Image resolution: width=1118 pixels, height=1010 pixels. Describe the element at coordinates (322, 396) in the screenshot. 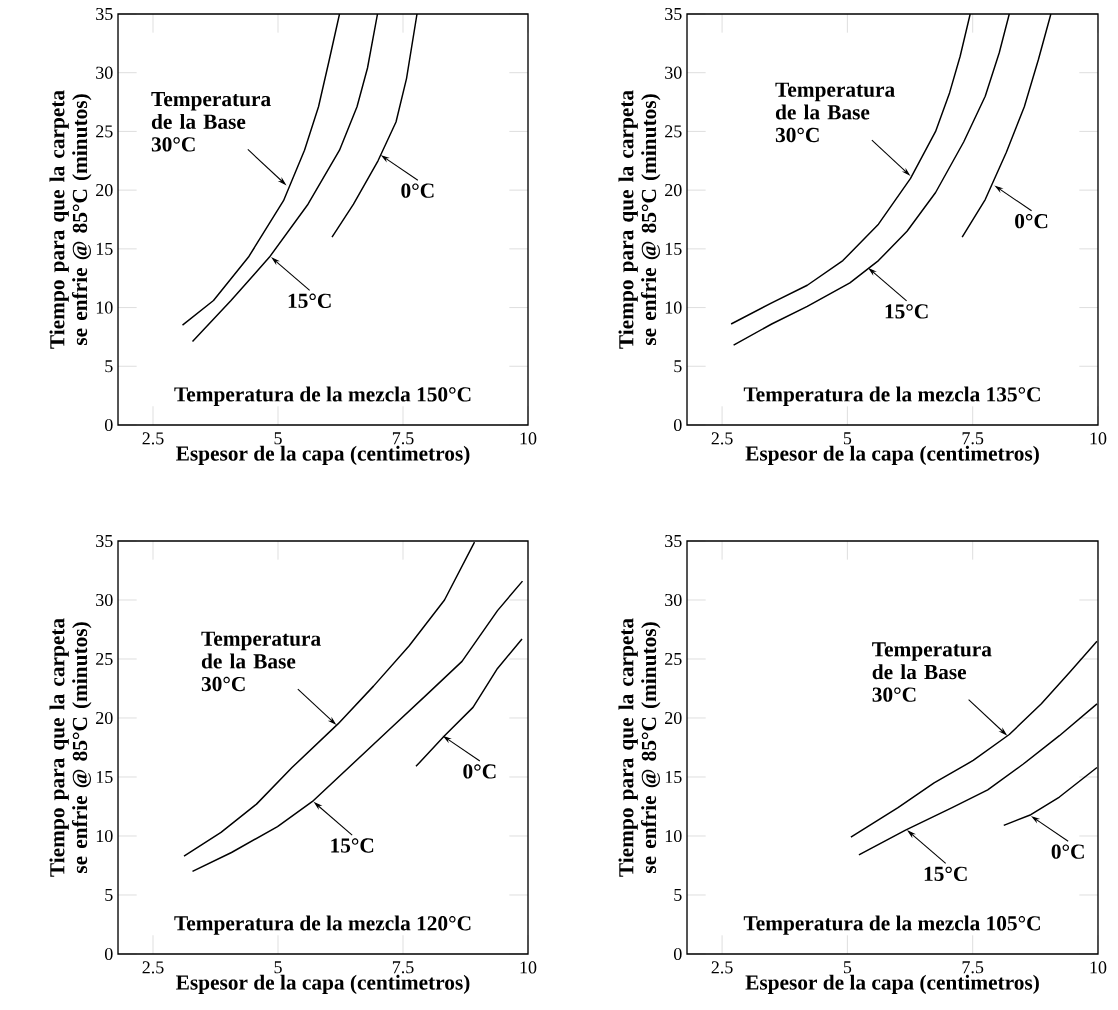

I see `annotation: Temperatura de la mezcla 150°C` at that location.